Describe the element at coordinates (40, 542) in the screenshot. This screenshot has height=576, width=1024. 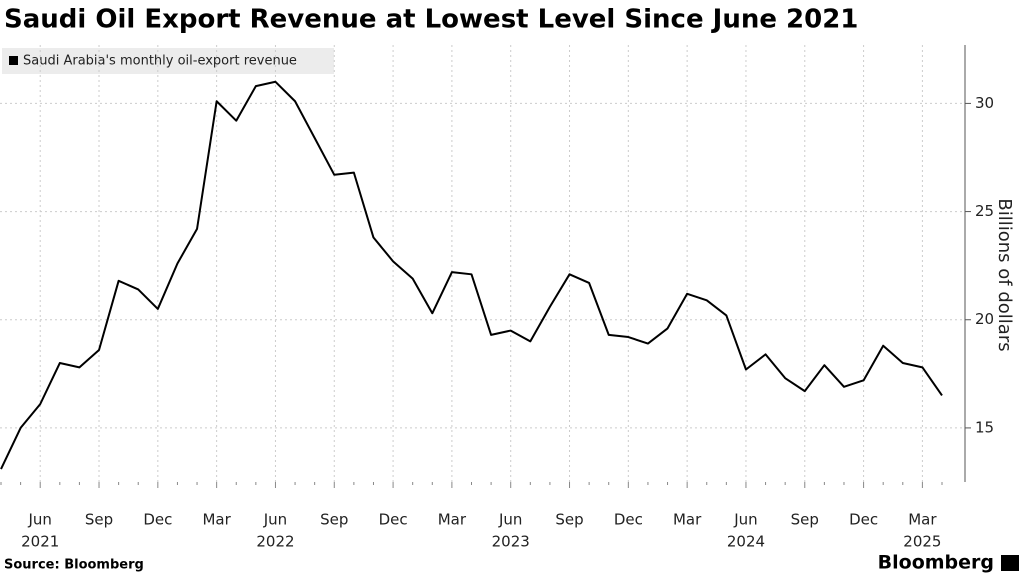
I see `x-year-label: 2021` at that location.